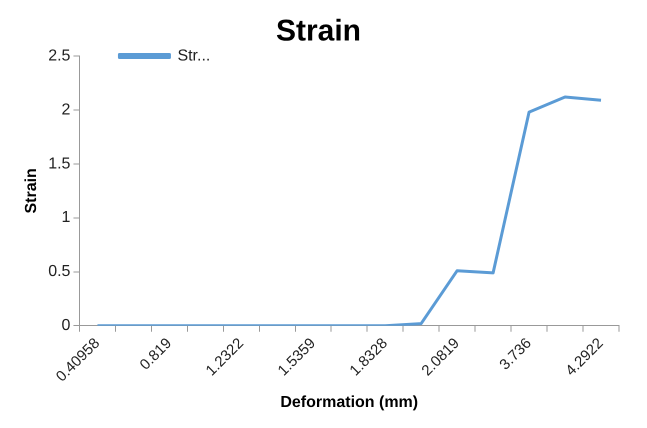  I want to click on y-tick-label: 2.5, so click(59, 55).